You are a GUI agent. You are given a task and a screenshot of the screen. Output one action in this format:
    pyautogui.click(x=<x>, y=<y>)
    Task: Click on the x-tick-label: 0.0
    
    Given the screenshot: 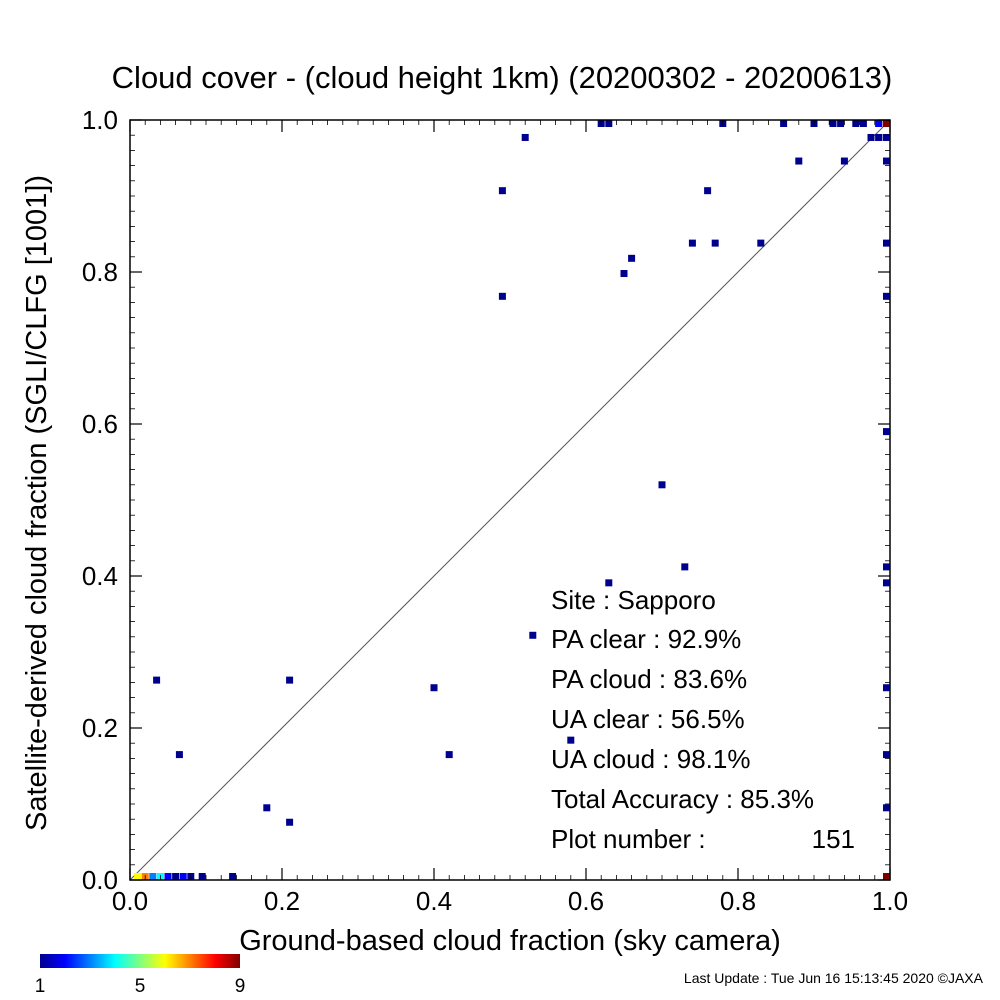 What is the action you would take?
    pyautogui.click(x=130, y=901)
    